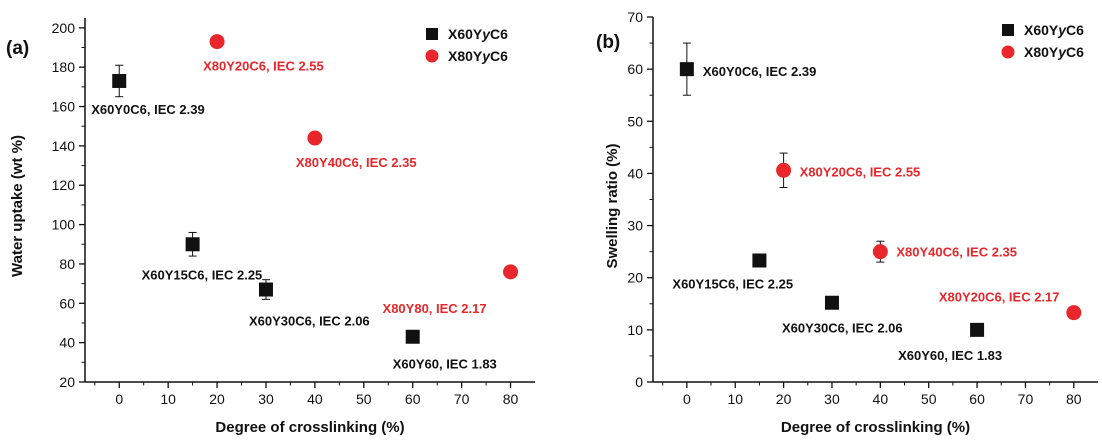  Describe the element at coordinates (635, 226) in the screenshot. I see `y-tick-label: 30` at that location.